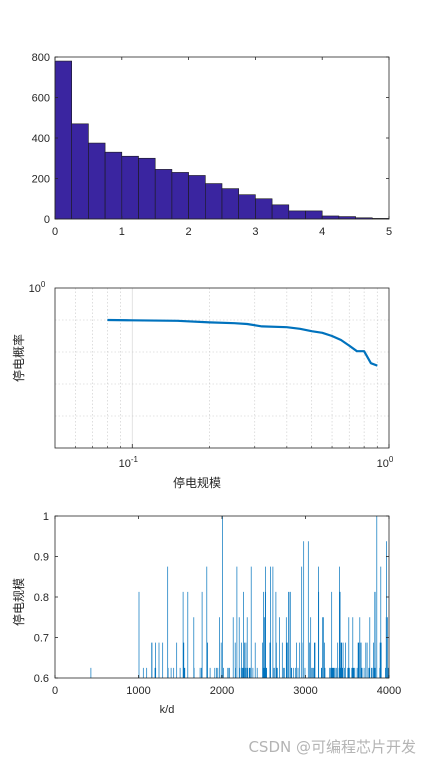  I want to click on y-axis-label: 停电概率, so click(18, 358).